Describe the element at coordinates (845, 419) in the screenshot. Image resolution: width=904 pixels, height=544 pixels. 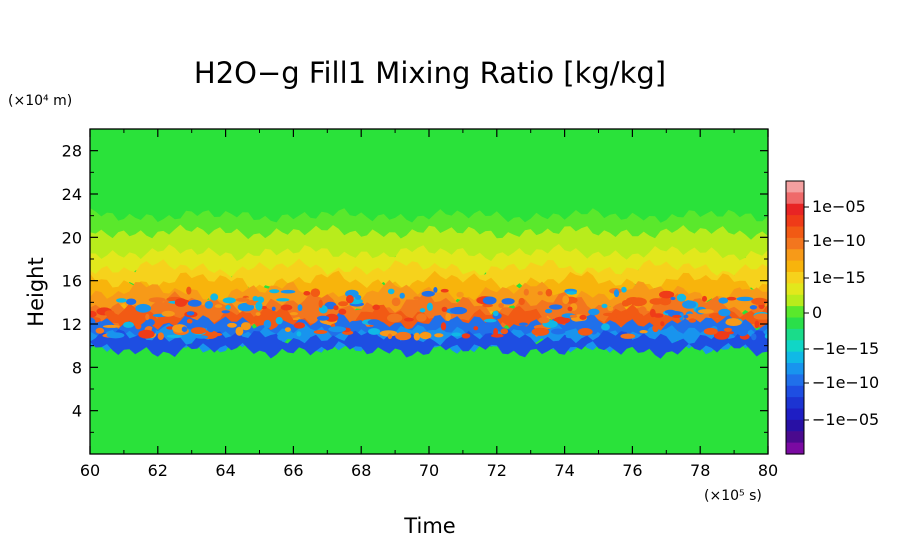
I see `colorbar-label: −1e−05` at that location.